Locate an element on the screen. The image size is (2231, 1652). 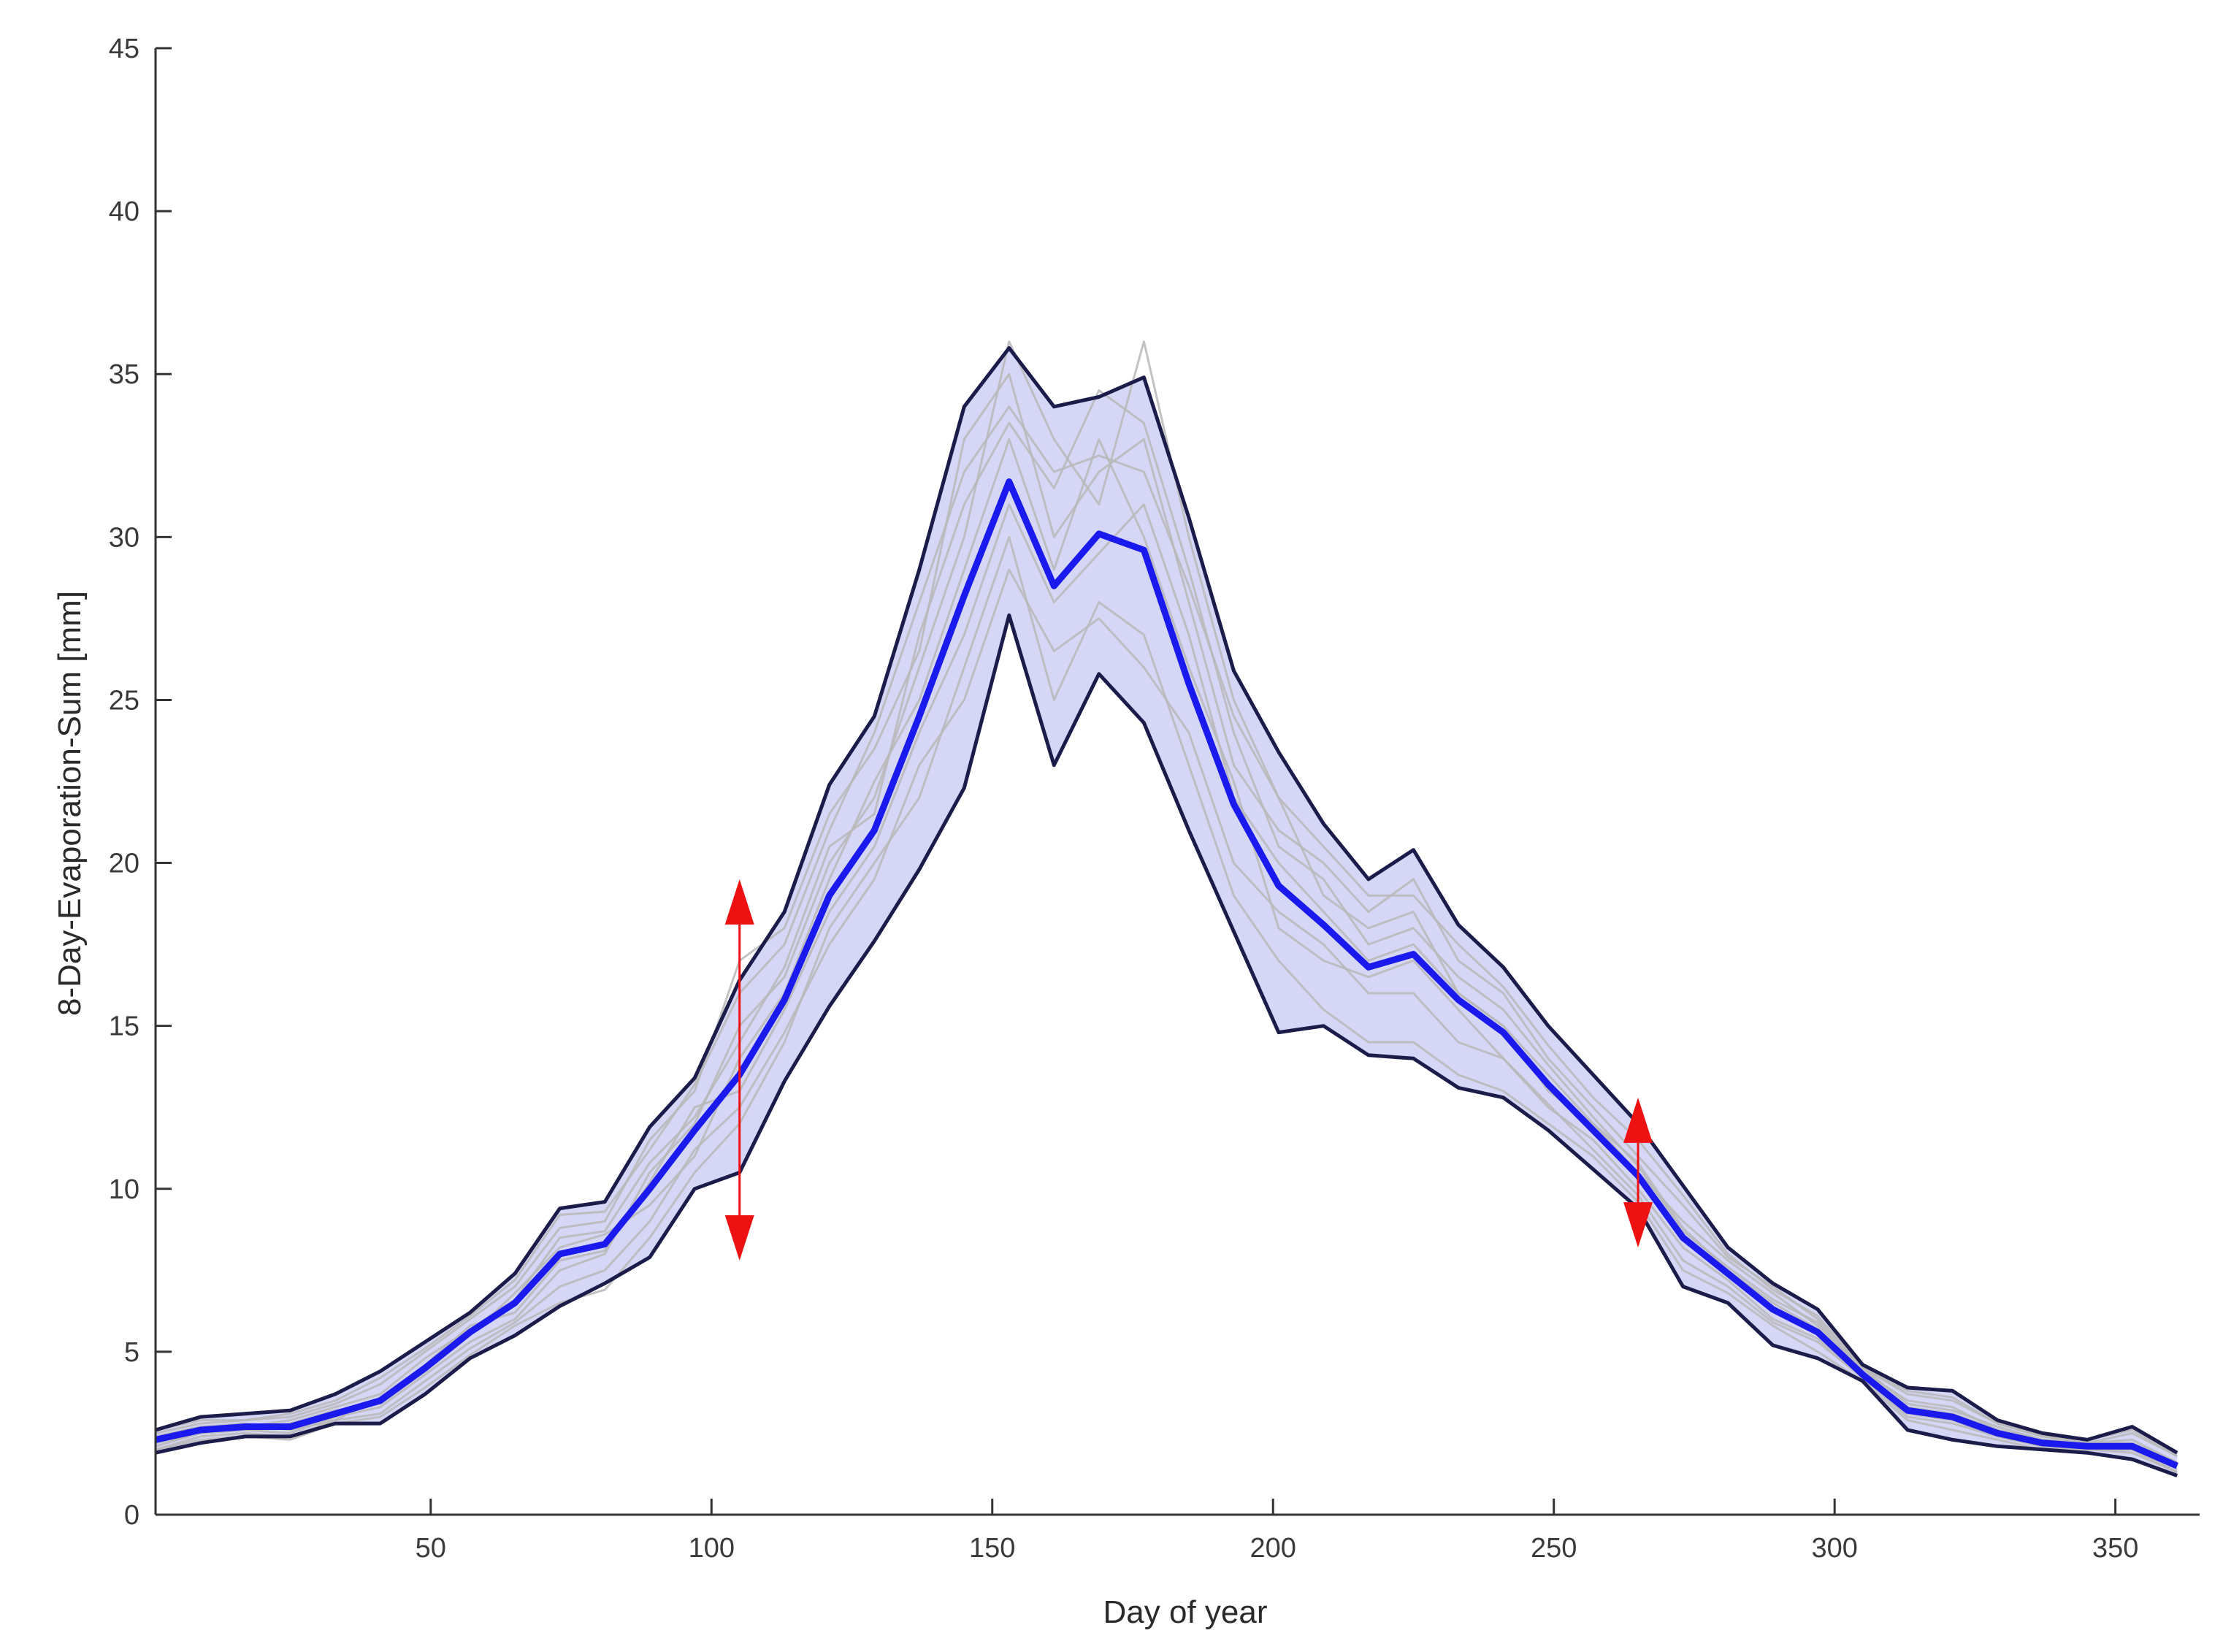
x-tick-label: 50 is located at coordinates (431, 1548).